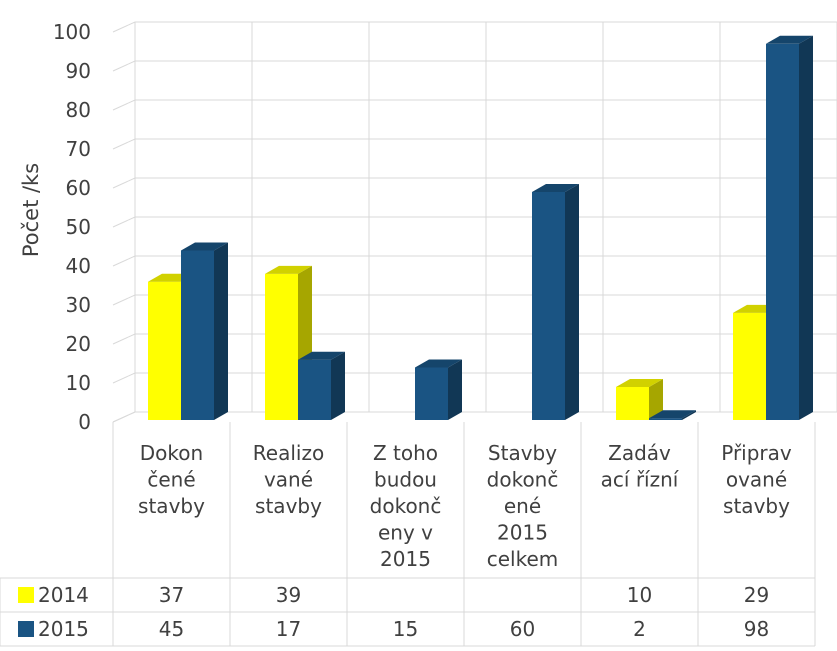 This screenshot has height=651, width=837. What do you see at coordinates (756, 453) in the screenshot?
I see `category-label-line: Připrav` at bounding box center [756, 453].